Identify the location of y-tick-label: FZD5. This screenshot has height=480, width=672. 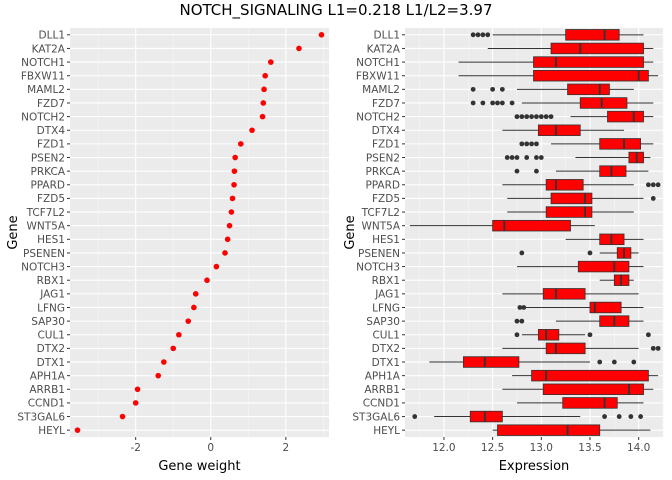
(51, 199).